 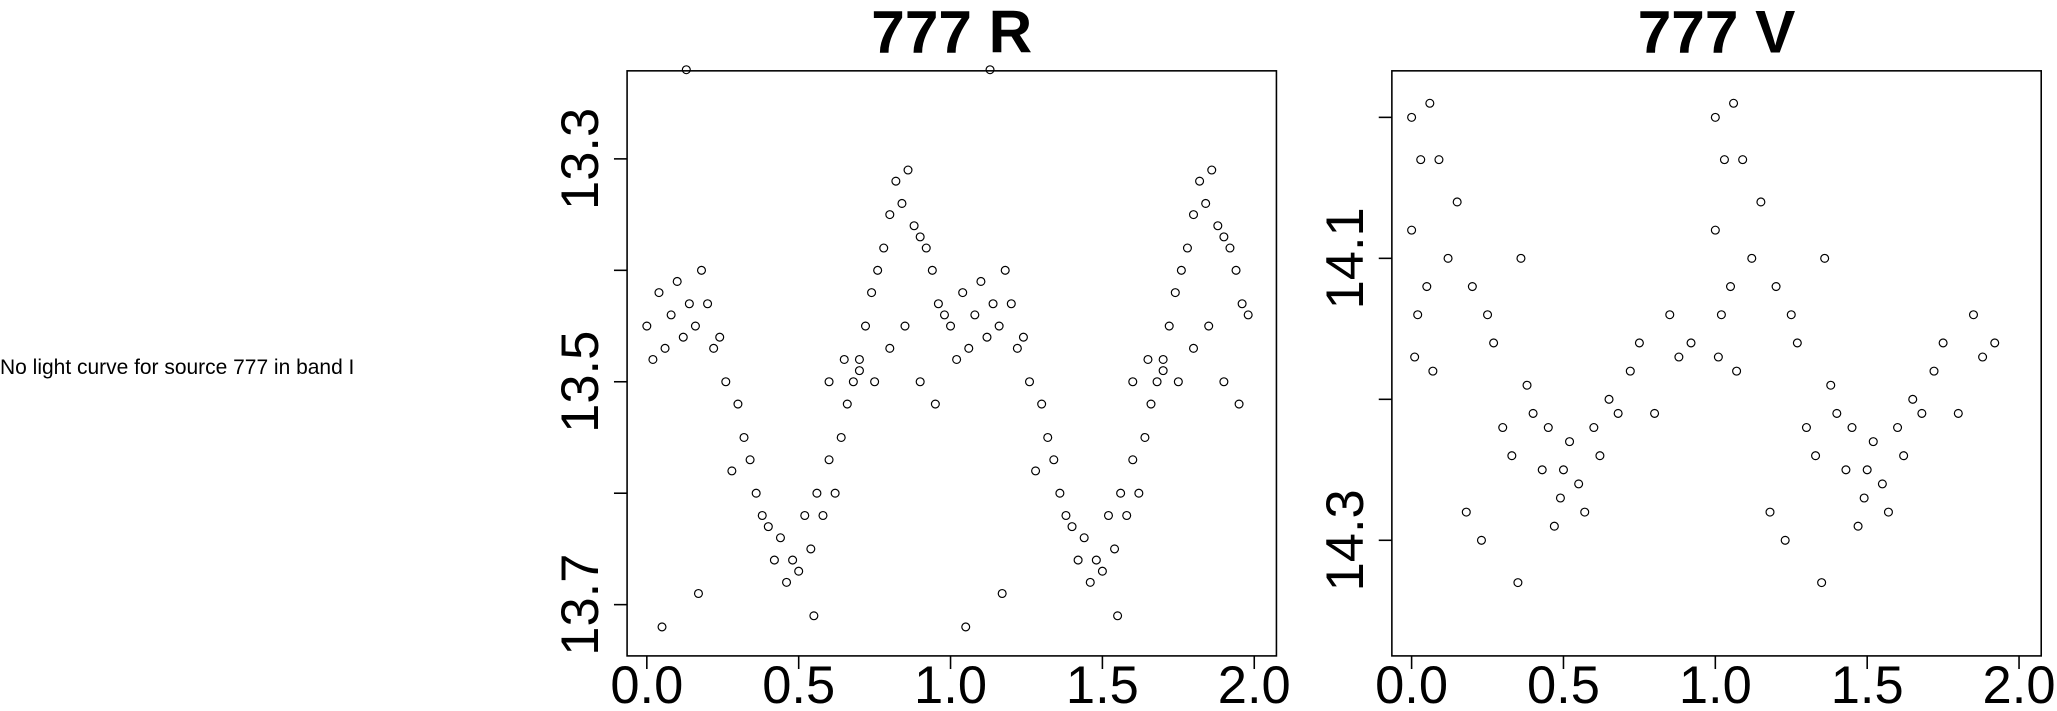 I want to click on x-tick-label: 0.0, so click(x=1411, y=684).